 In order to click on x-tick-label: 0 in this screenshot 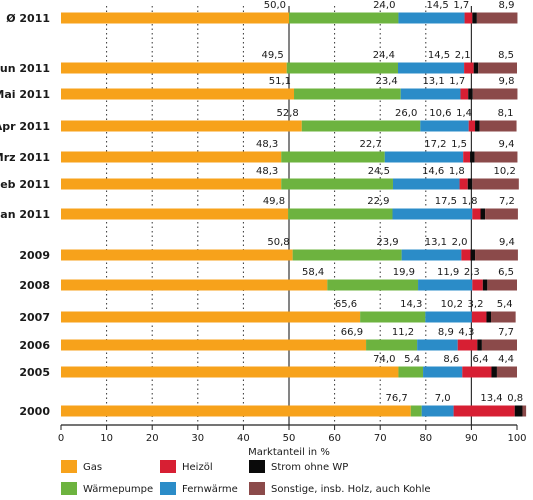, I will do `click(61, 438)`.